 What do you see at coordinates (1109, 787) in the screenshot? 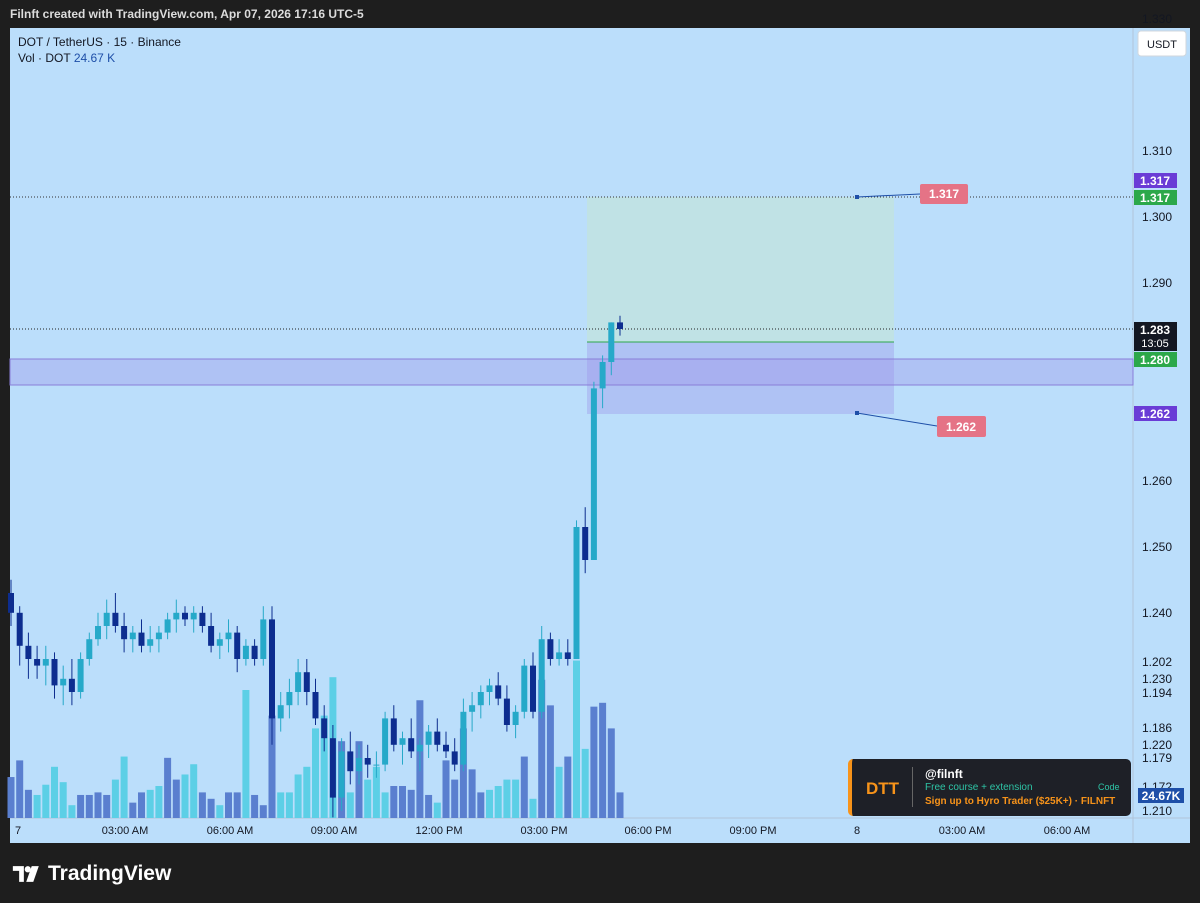
I see `promo-code-label: Code` at bounding box center [1109, 787].